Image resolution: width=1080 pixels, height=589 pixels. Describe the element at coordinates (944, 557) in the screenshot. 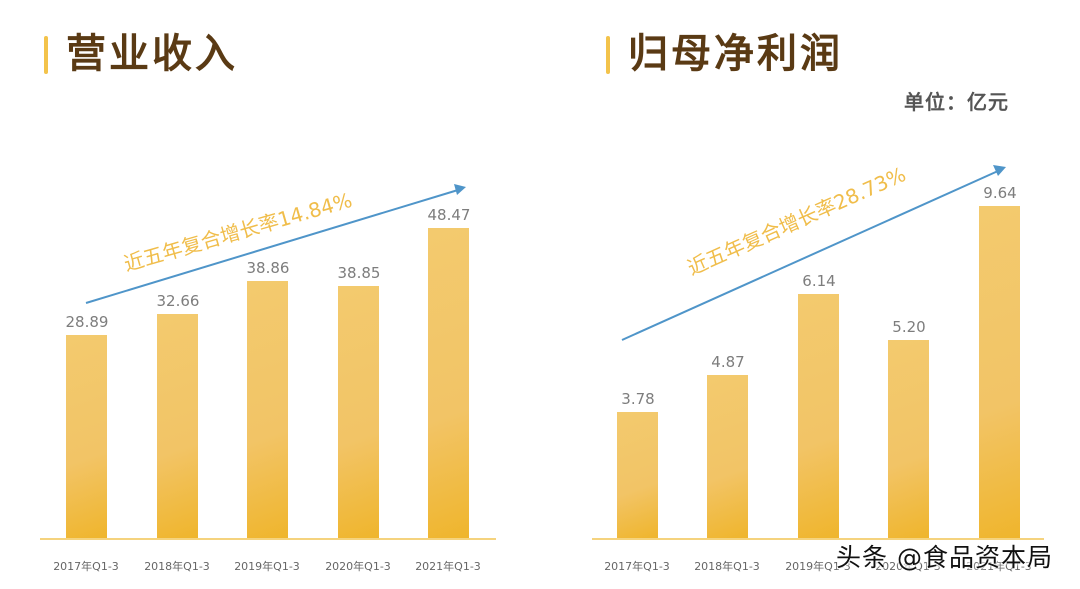

I see `watermark: 头条 @食品资本局` at that location.